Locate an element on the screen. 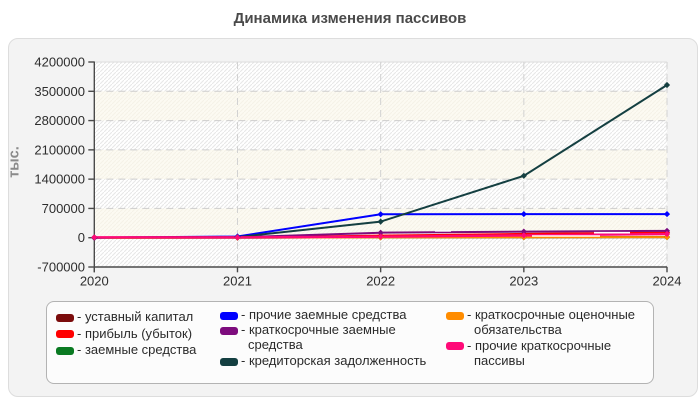  svg-text: 1400000 is located at coordinates (59, 179).